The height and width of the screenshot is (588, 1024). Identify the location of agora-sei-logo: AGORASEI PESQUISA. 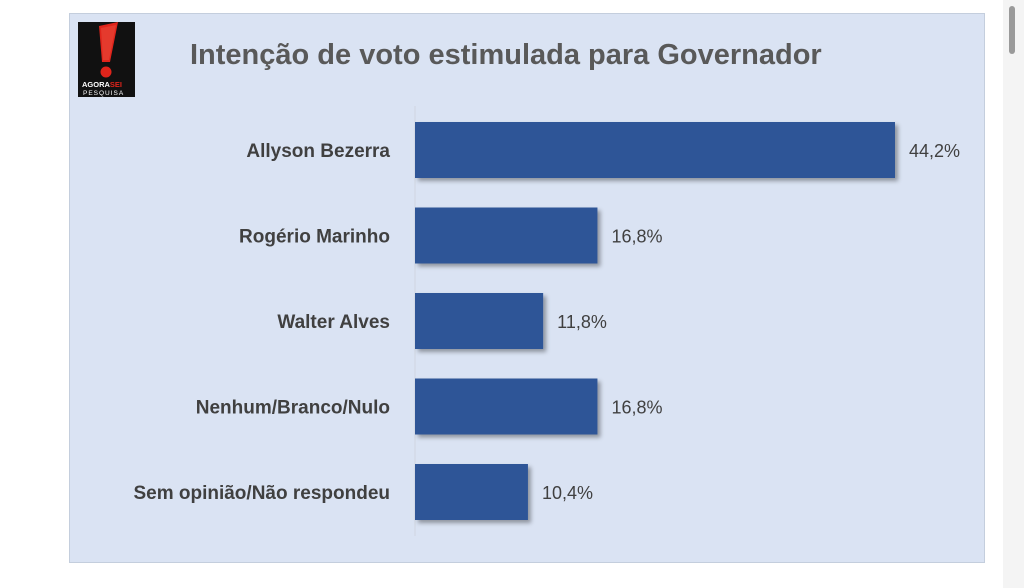
(106, 59).